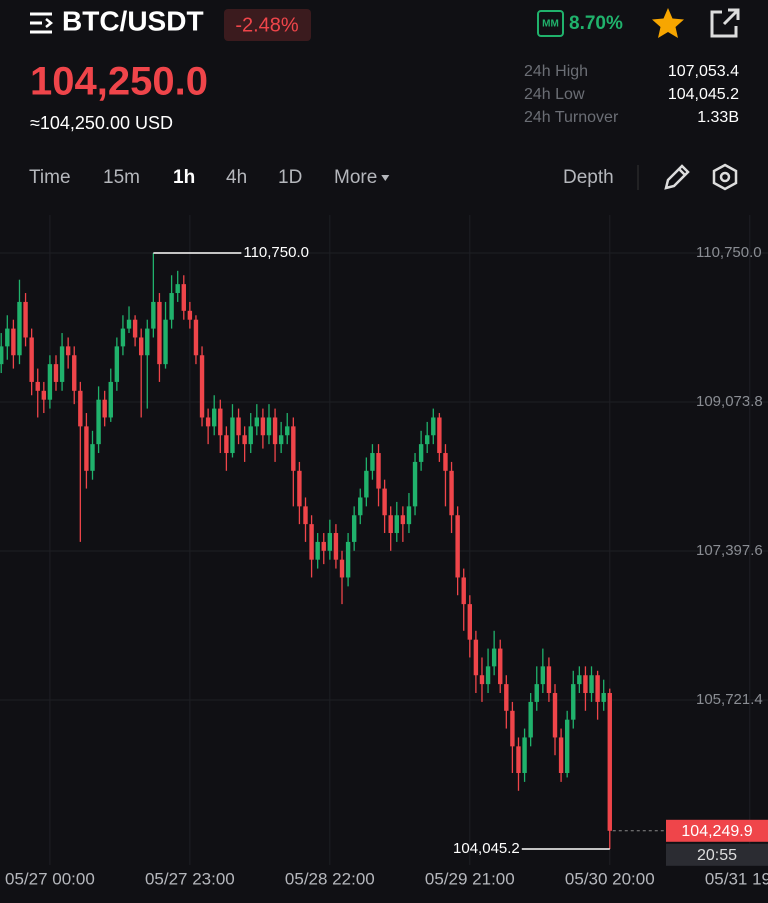 The width and height of the screenshot is (768, 903). I want to click on favorite-star, so click(668, 23).